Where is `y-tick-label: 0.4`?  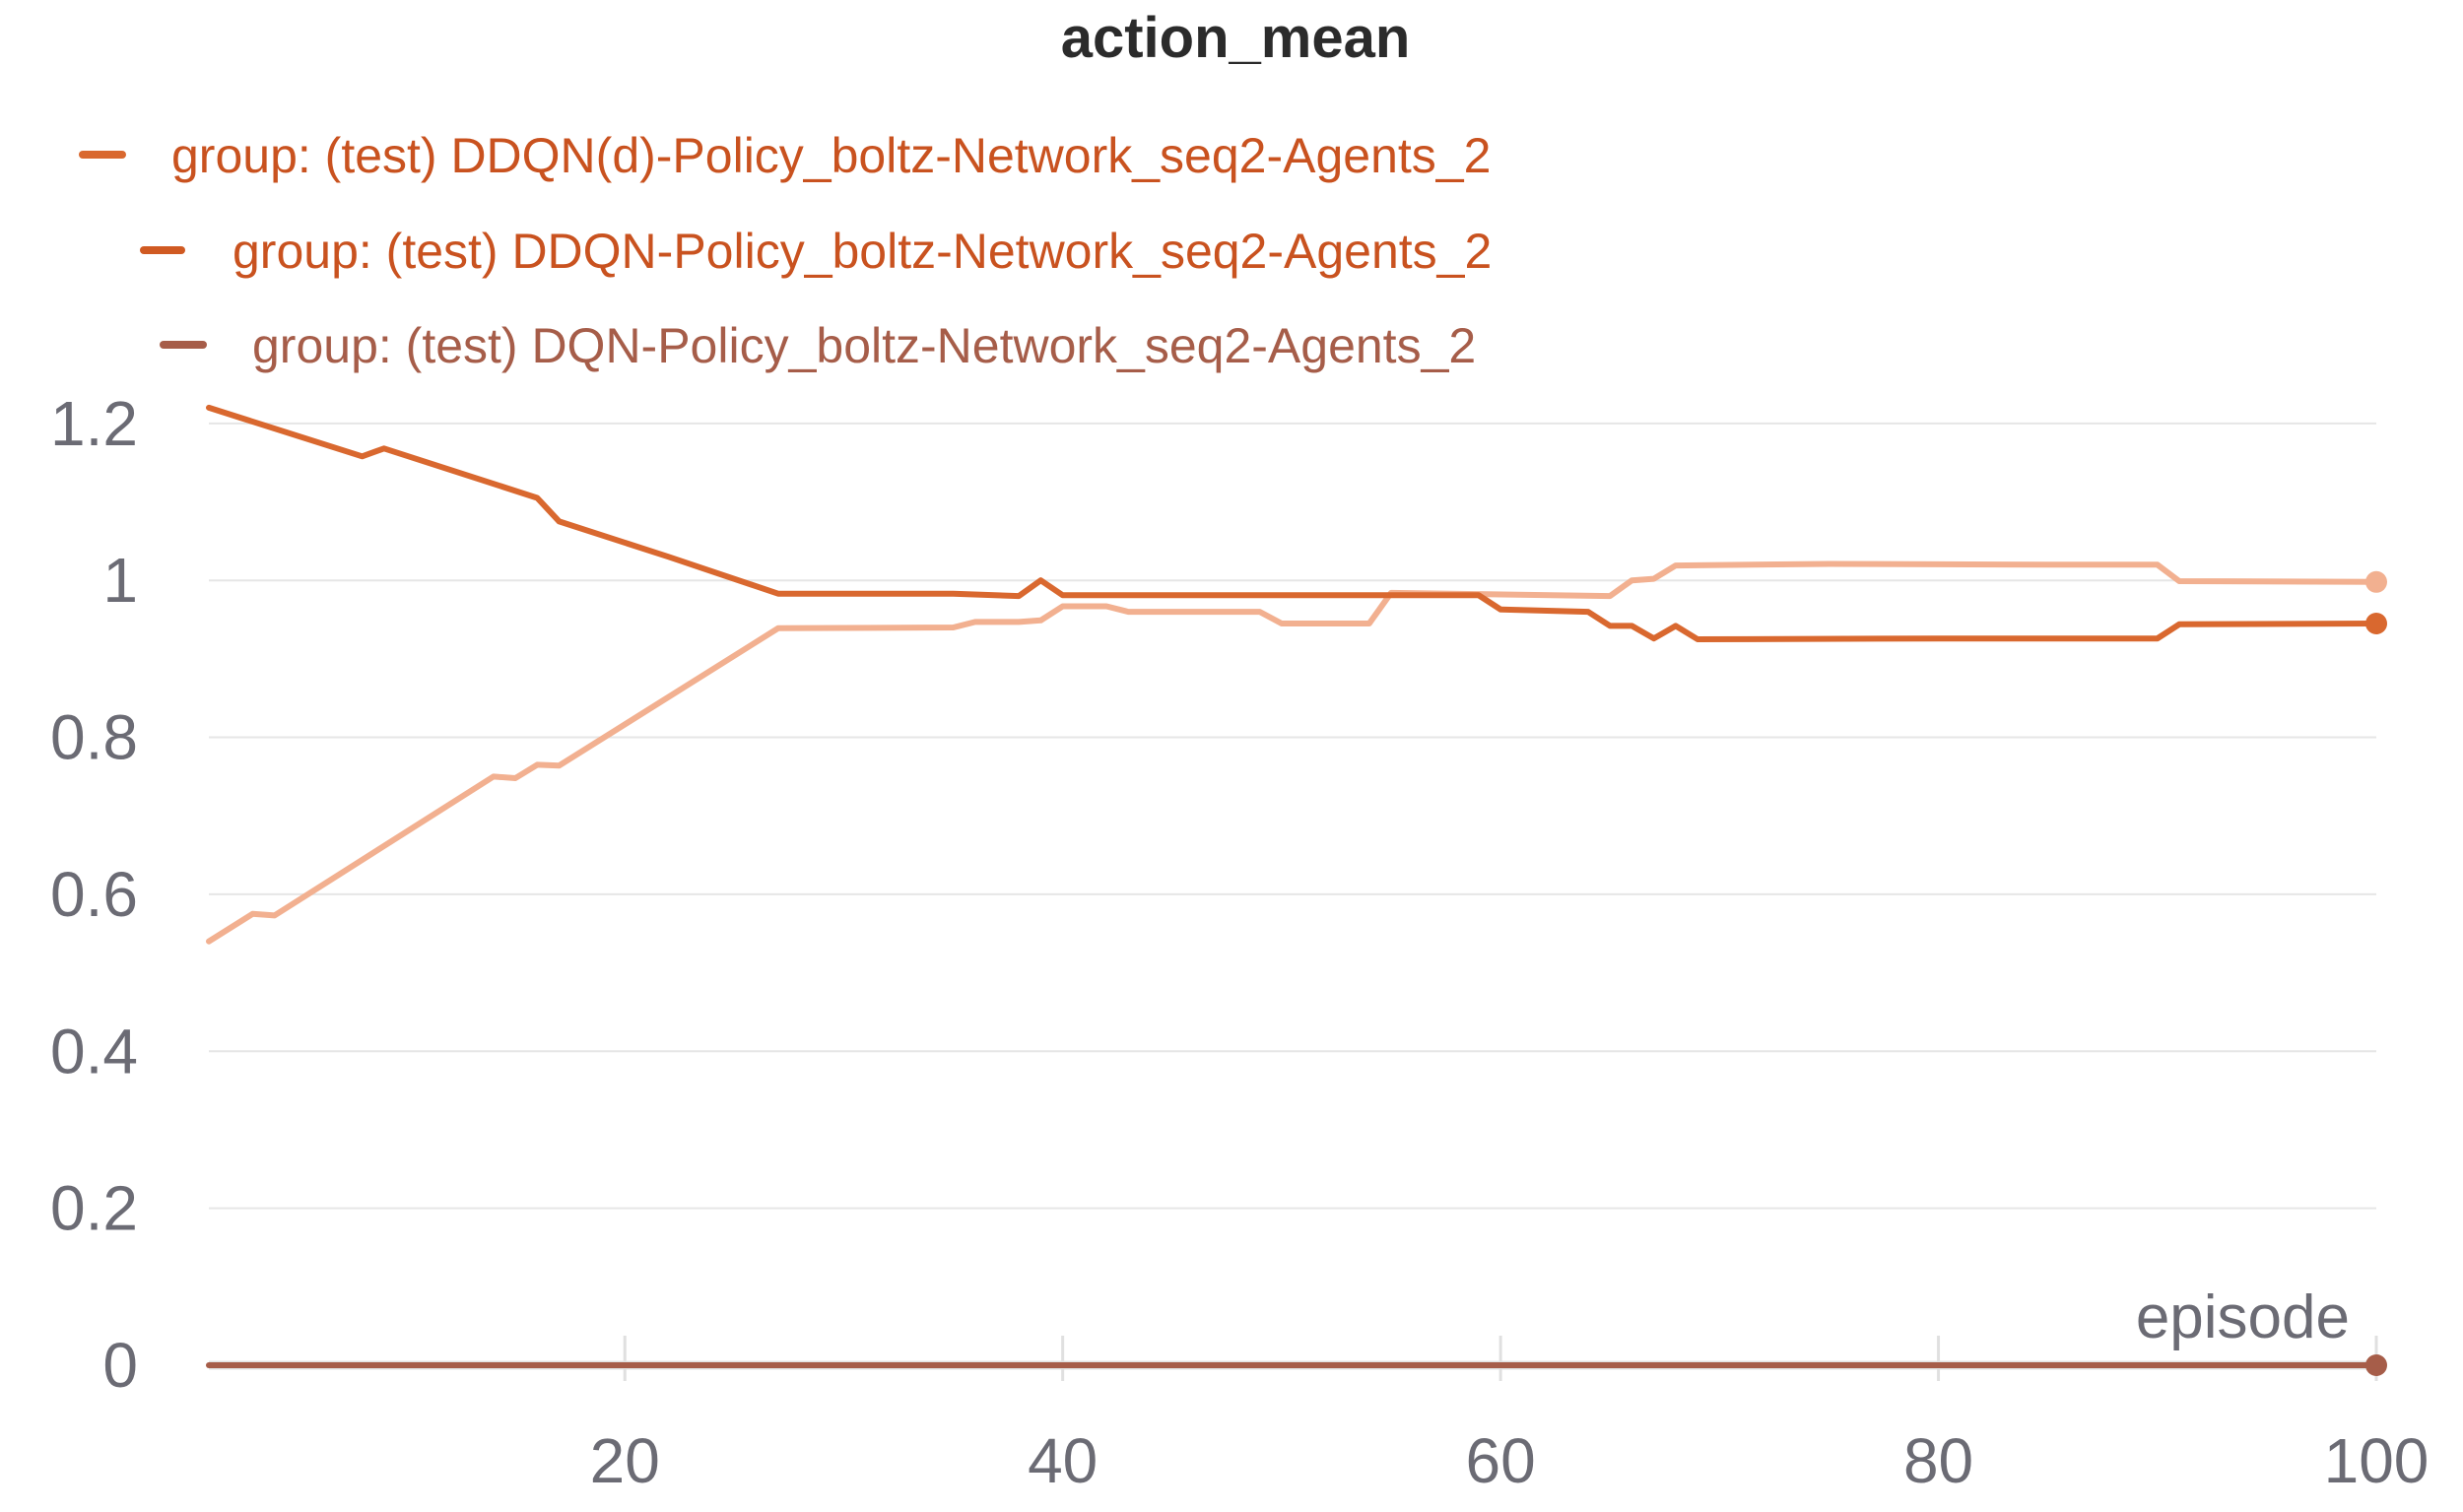
y-tick-label: 0.4 is located at coordinates (94, 1051).